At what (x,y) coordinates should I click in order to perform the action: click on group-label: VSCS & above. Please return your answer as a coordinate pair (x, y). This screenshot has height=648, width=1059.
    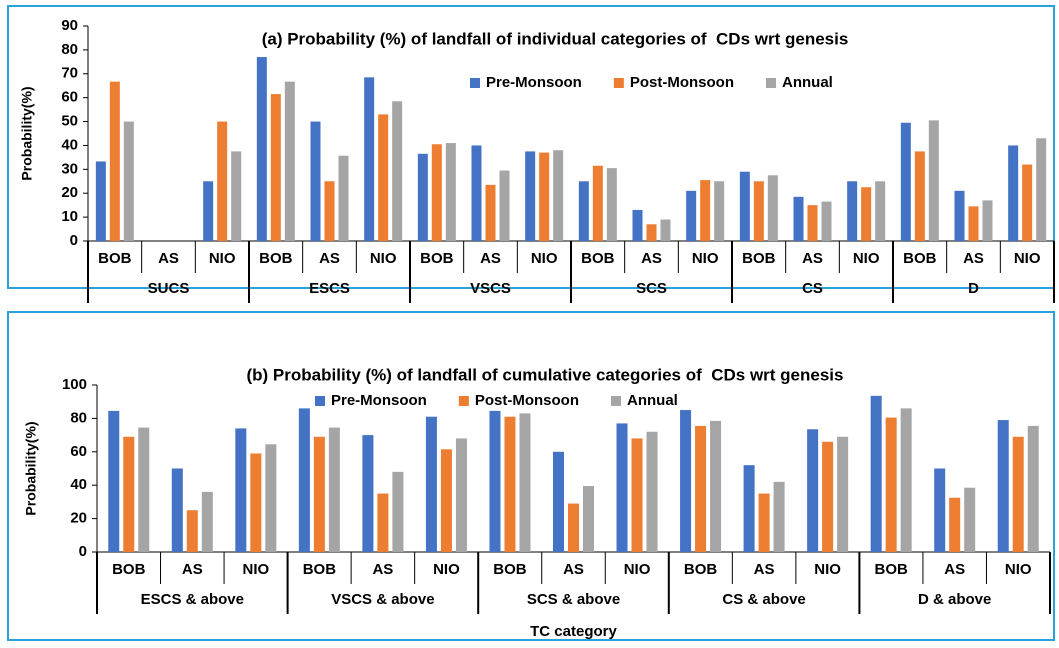
    Looking at the image, I should click on (382, 599).